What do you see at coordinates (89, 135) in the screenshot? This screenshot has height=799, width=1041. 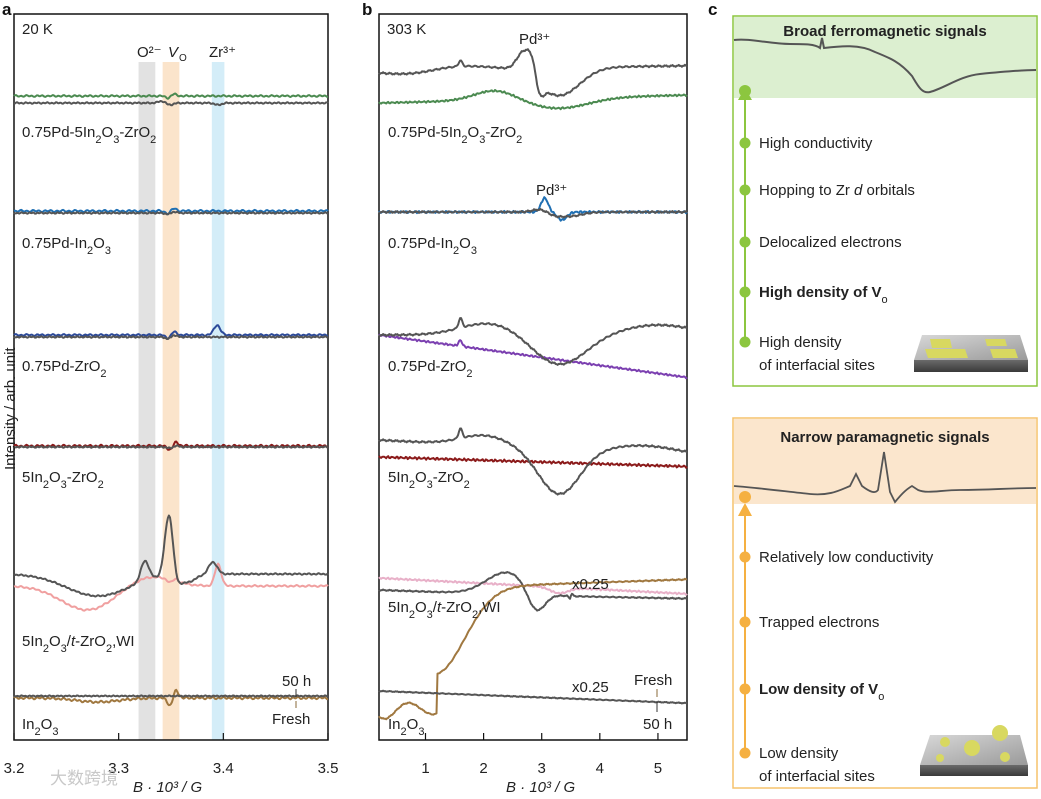 I see `panel-a-series-label-0: 0.75Pd-5In2O3-ZrO2` at bounding box center [89, 135].